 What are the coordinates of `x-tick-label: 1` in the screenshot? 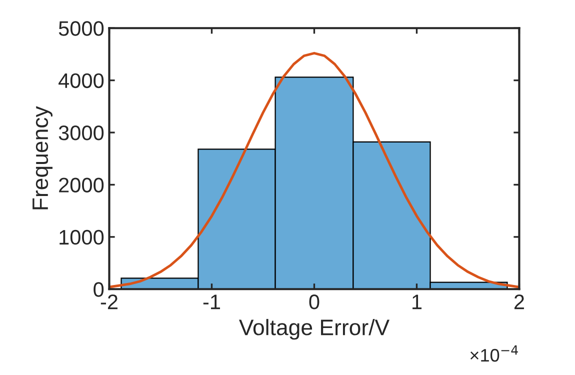 It's located at (417, 302).